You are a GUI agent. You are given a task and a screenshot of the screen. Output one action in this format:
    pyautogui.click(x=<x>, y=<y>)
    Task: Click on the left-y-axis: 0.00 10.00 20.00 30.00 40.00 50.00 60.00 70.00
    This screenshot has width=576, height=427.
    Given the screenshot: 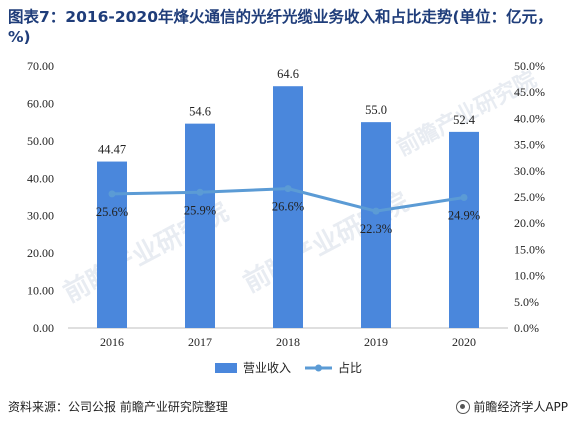 What is the action you would take?
    pyautogui.click(x=40, y=197)
    